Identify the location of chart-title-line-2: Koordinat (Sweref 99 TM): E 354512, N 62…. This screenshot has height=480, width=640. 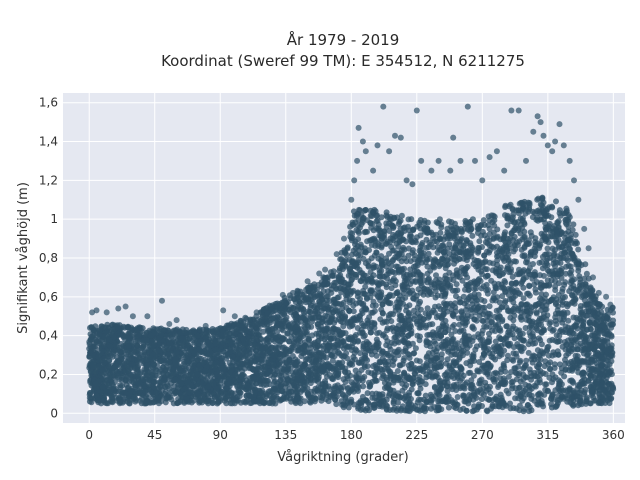
(343, 61).